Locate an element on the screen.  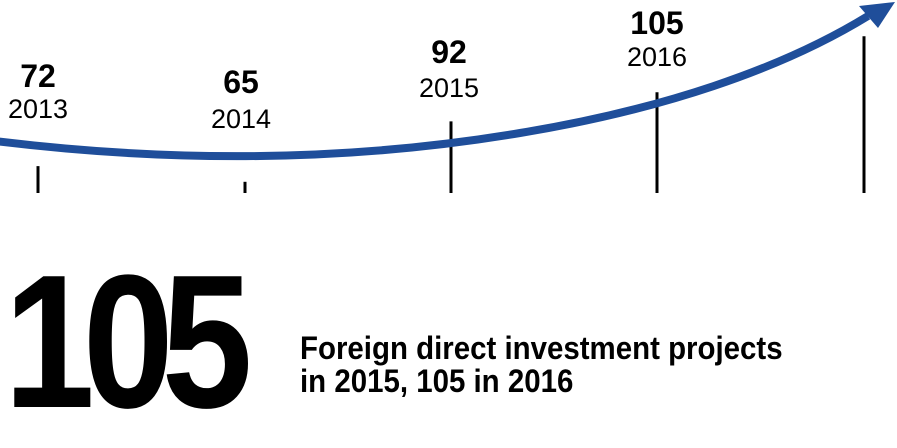
category-label-2013: 2013 is located at coordinates (38, 109).